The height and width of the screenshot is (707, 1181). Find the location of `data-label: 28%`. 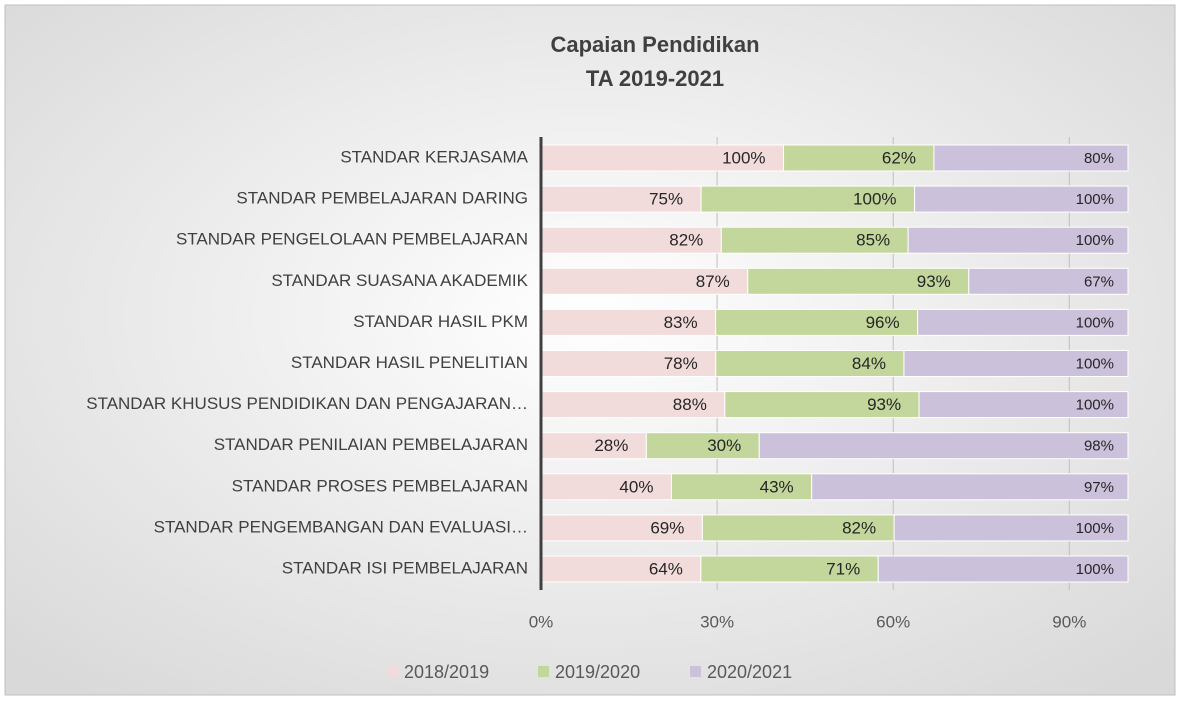

data-label: 28% is located at coordinates (611, 445).